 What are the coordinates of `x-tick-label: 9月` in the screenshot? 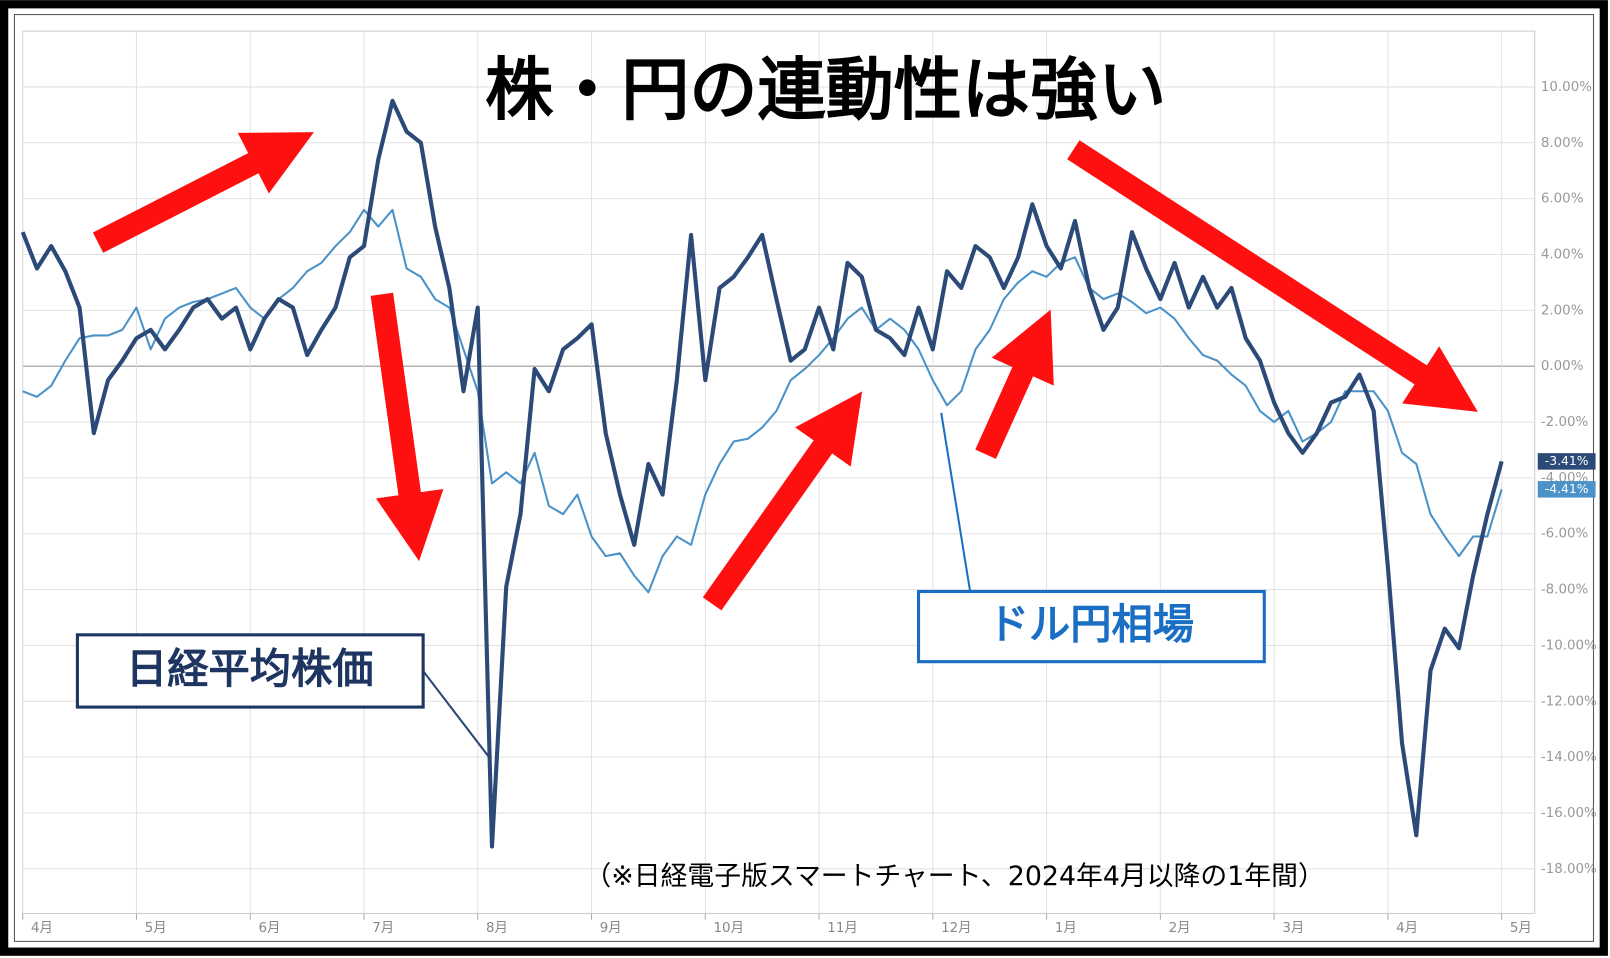 It's located at (611, 928).